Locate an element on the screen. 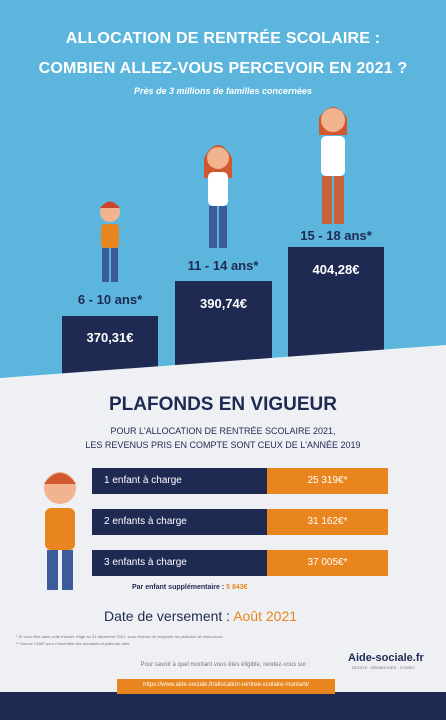  row-value: 31 162€* is located at coordinates (327, 522).